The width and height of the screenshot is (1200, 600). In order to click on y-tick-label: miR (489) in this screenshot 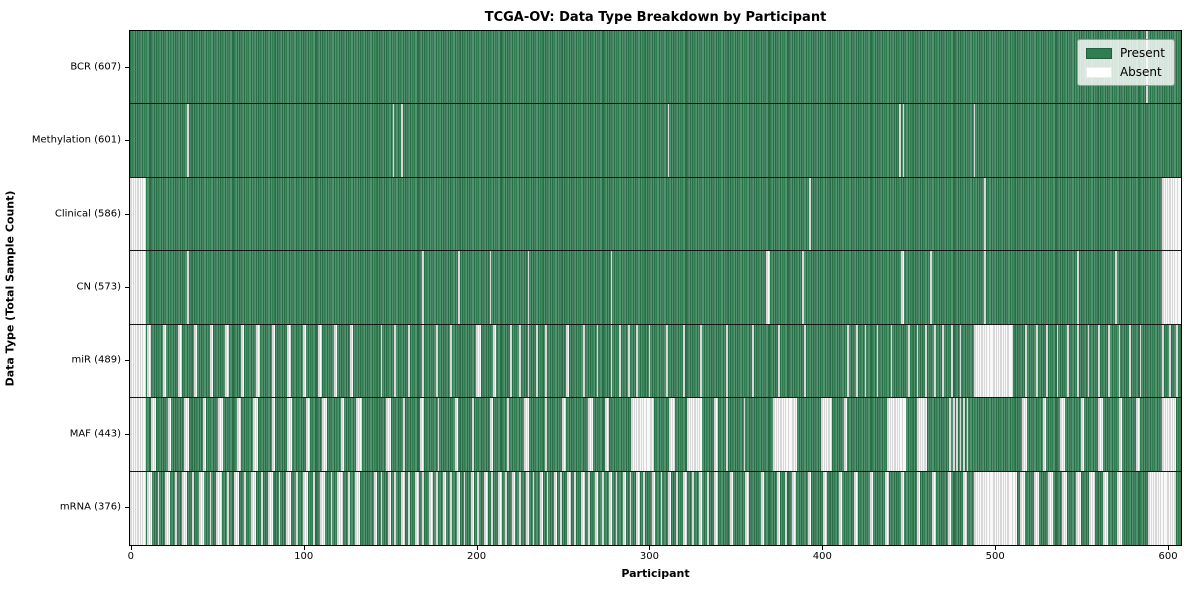, I will do `click(96, 360)`.